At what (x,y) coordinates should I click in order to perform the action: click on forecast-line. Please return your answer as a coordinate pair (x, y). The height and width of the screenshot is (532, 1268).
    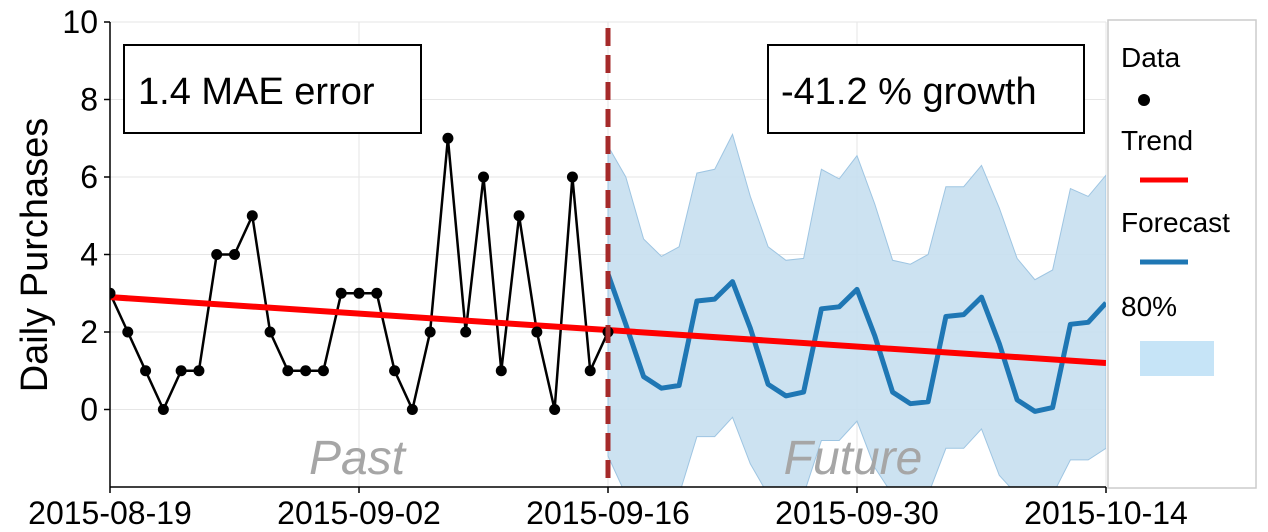
    Looking at the image, I should click on (855, 343).